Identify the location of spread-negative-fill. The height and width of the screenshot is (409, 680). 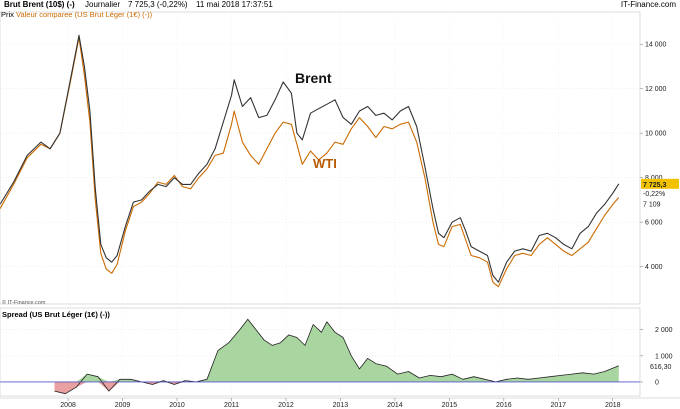
(336, 387).